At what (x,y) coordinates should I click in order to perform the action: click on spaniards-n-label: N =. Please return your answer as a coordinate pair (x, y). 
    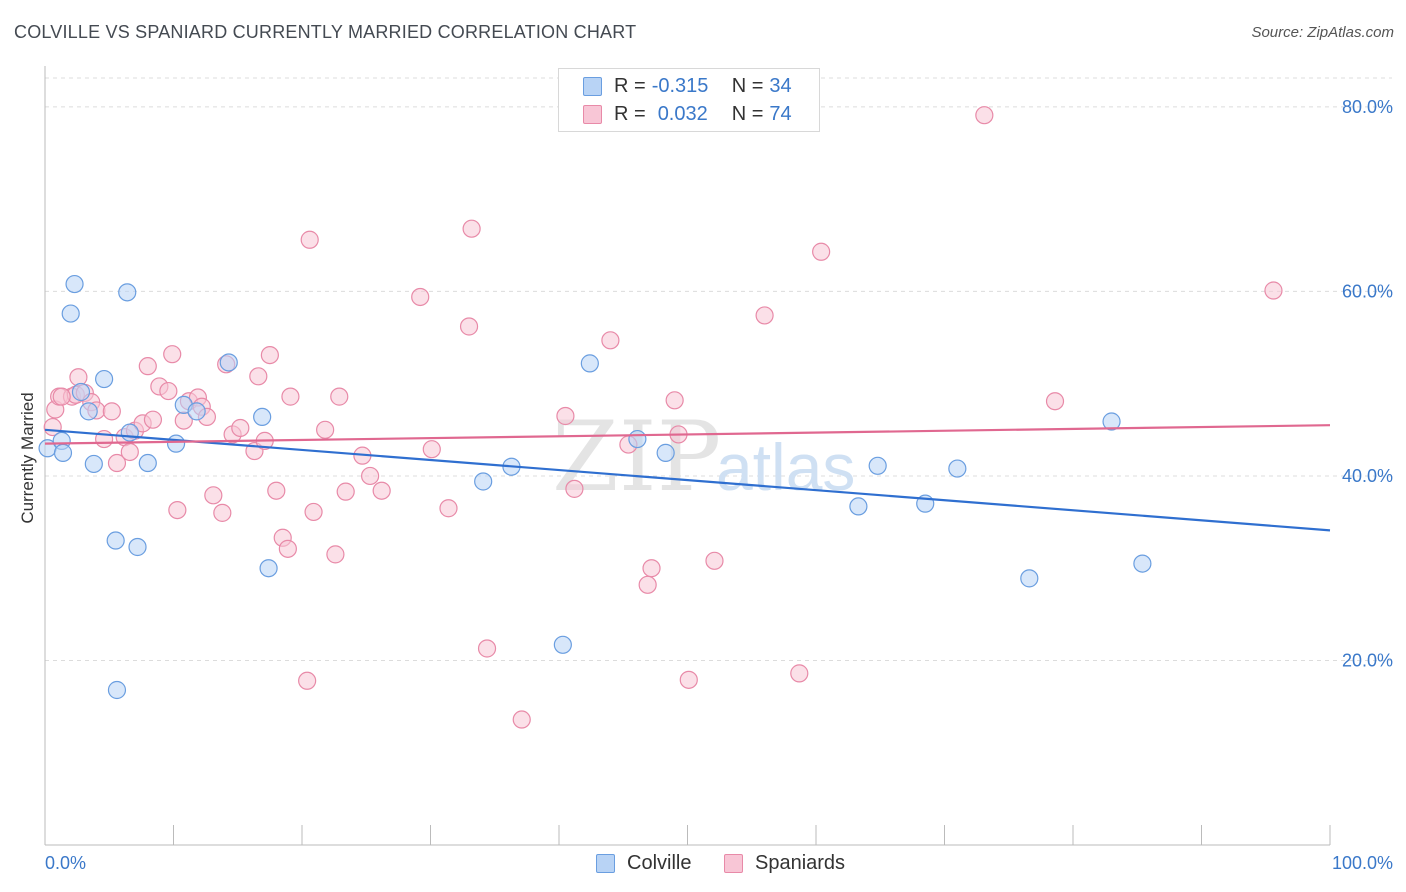
    Looking at the image, I should click on (747, 113).